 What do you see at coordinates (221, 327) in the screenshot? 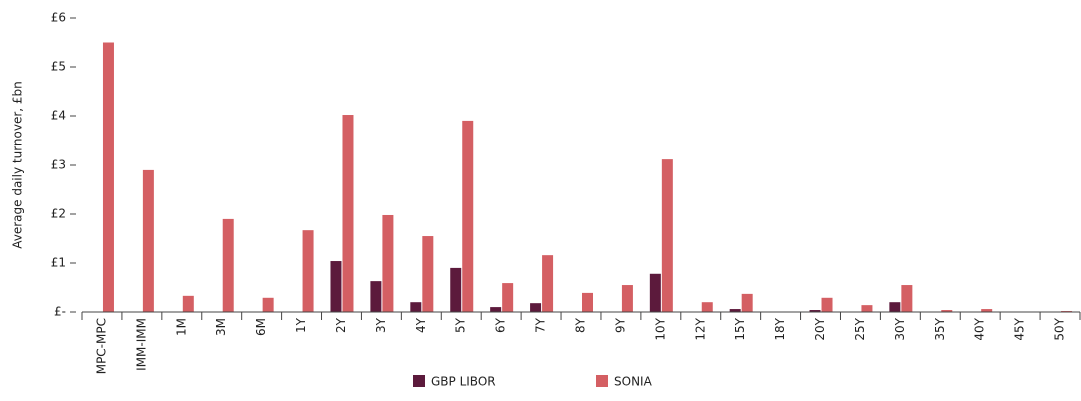
I see `x-tick-label: 3M` at bounding box center [221, 327].